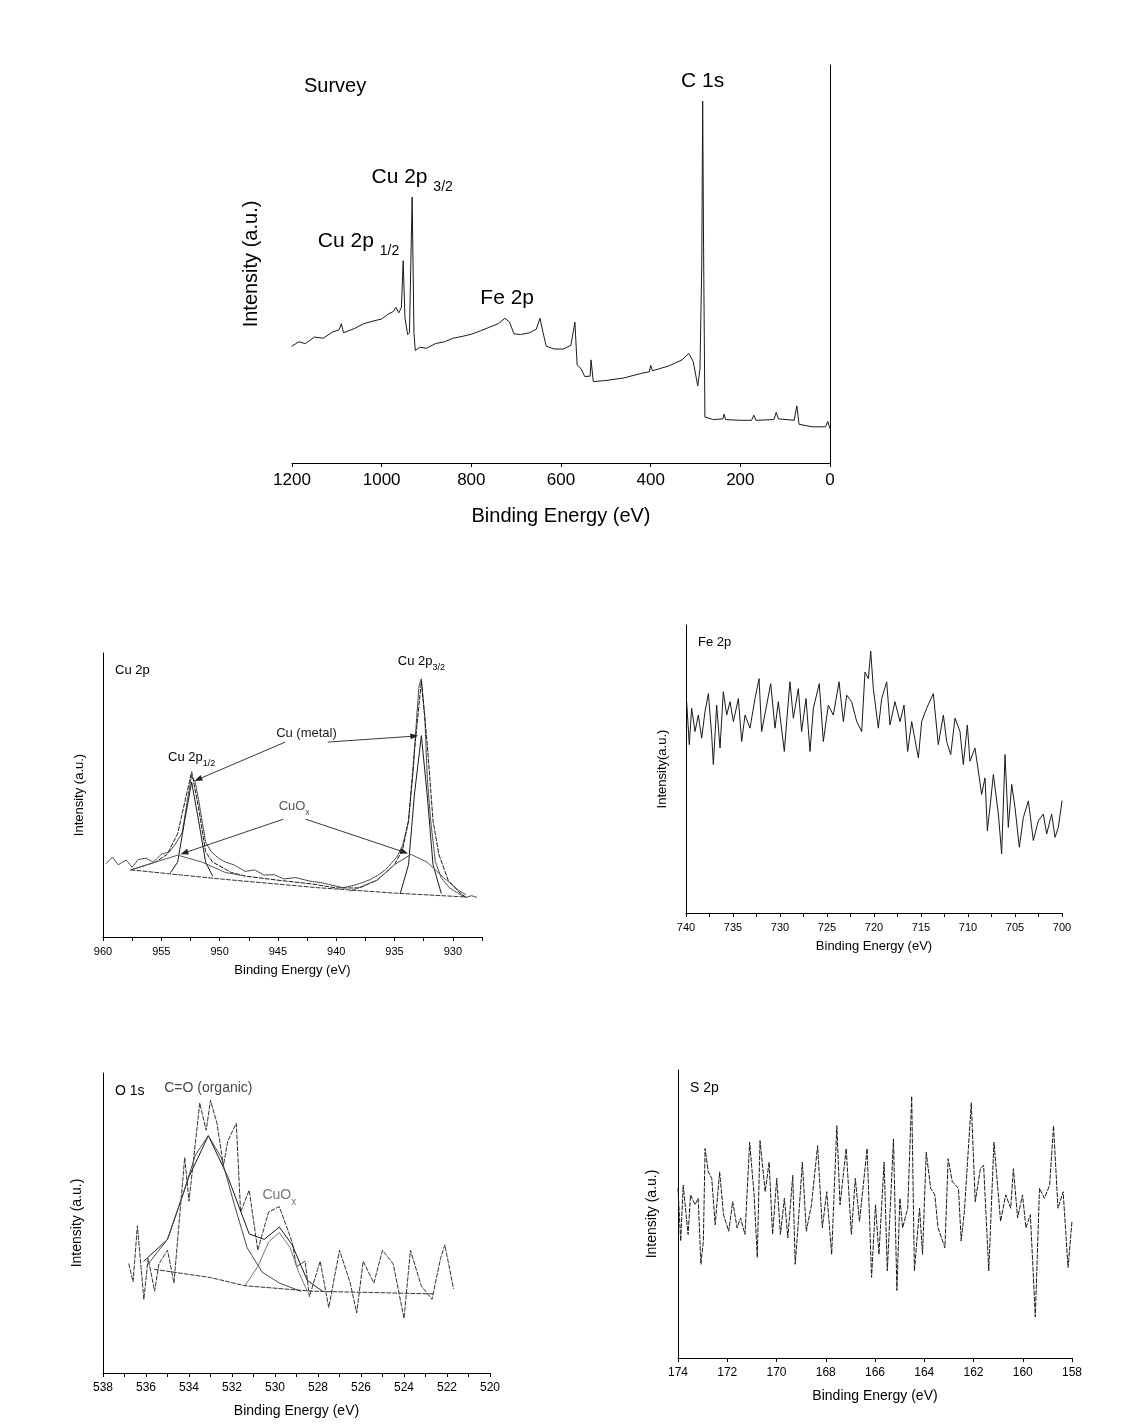 This screenshot has width=1129, height=1428. I want to click on x-tick-label: 524, so click(404, 1387).